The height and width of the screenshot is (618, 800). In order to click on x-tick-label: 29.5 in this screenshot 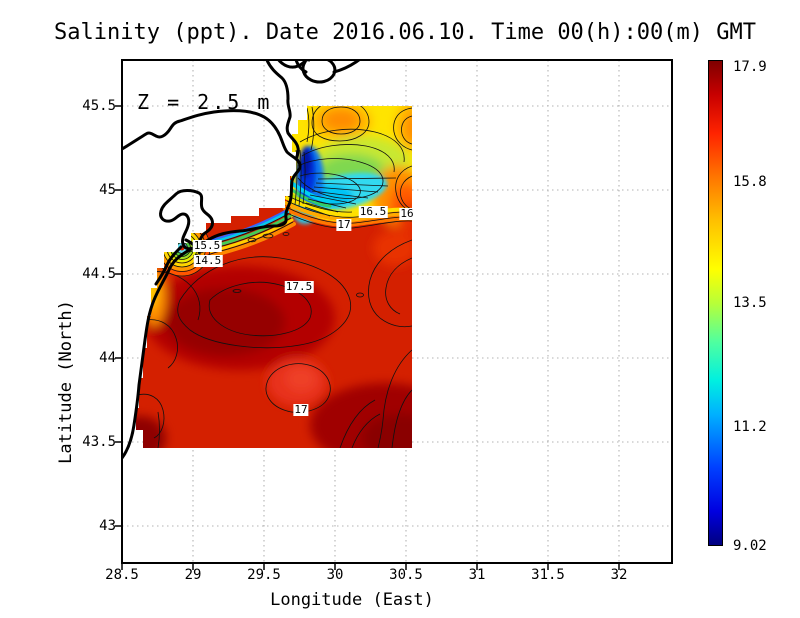, I will do `click(264, 575)`.